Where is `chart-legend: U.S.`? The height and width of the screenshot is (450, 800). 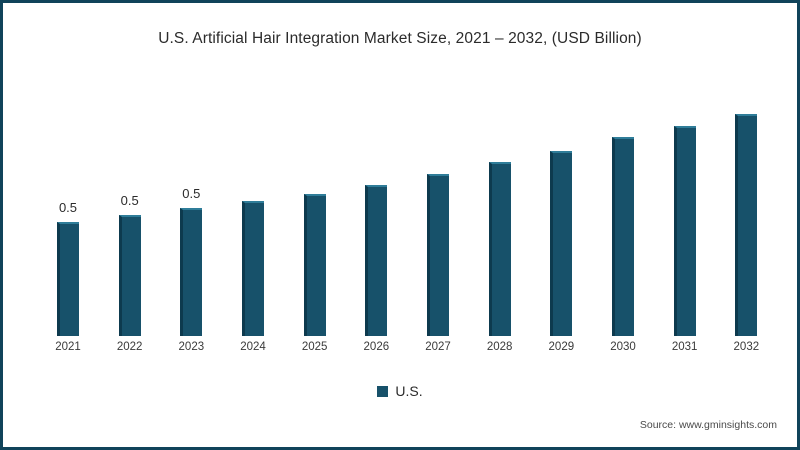 chart-legend: U.S. is located at coordinates (400, 391).